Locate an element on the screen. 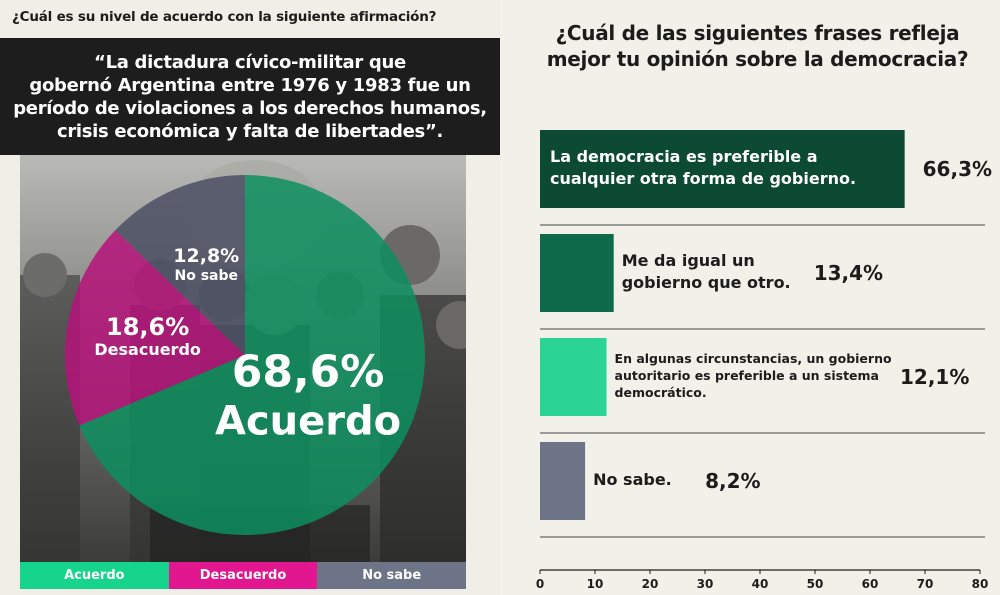 The width and height of the screenshot is (1000, 595). x-tick-label: 60 is located at coordinates (870, 584).